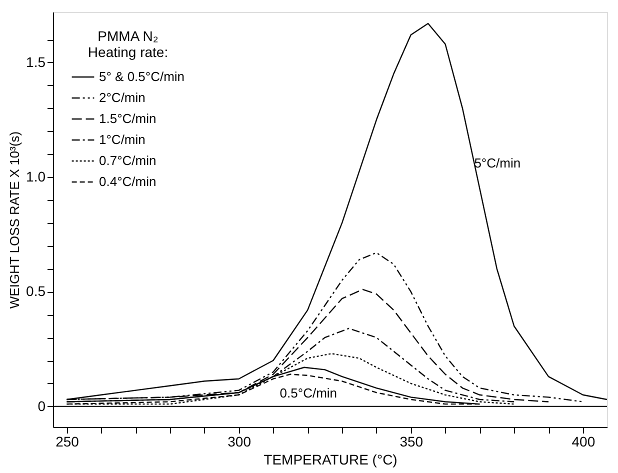 This screenshot has width=618, height=473. What do you see at coordinates (331, 460) in the screenshot?
I see `x-axis-title: TEMPERATURE (°C)` at bounding box center [331, 460].